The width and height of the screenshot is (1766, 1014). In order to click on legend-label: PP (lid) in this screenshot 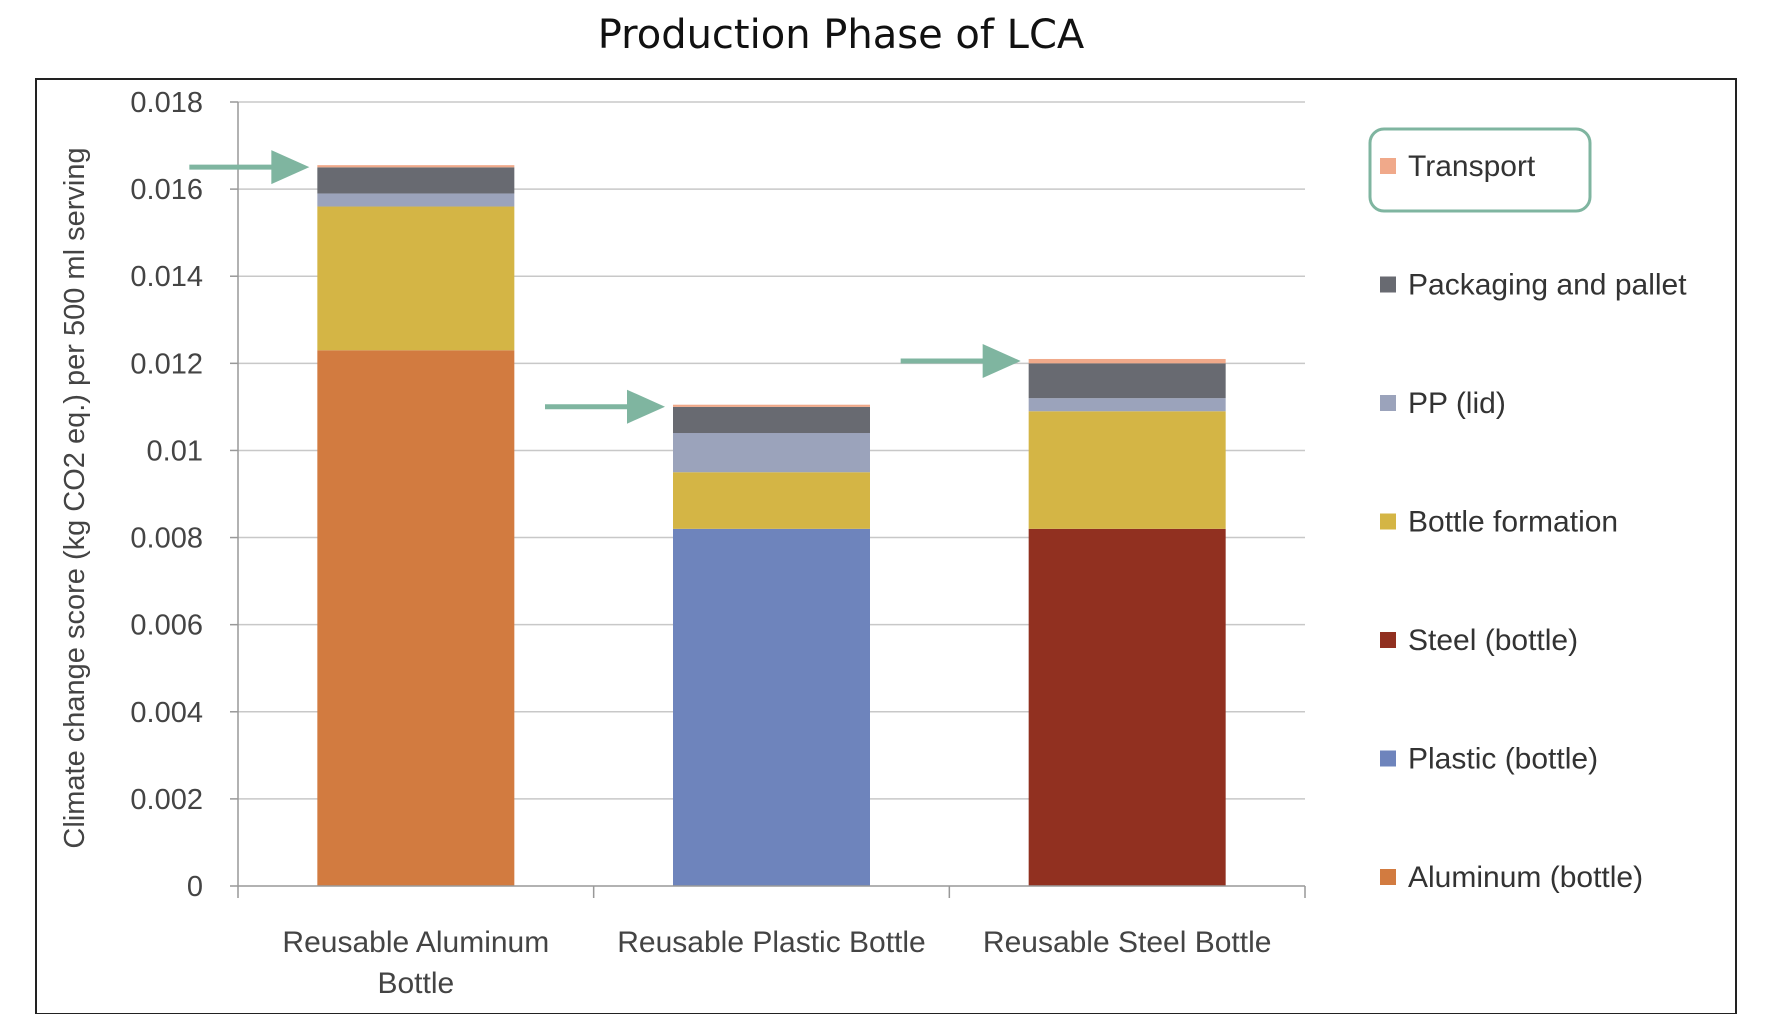, I will do `click(1457, 403)`.